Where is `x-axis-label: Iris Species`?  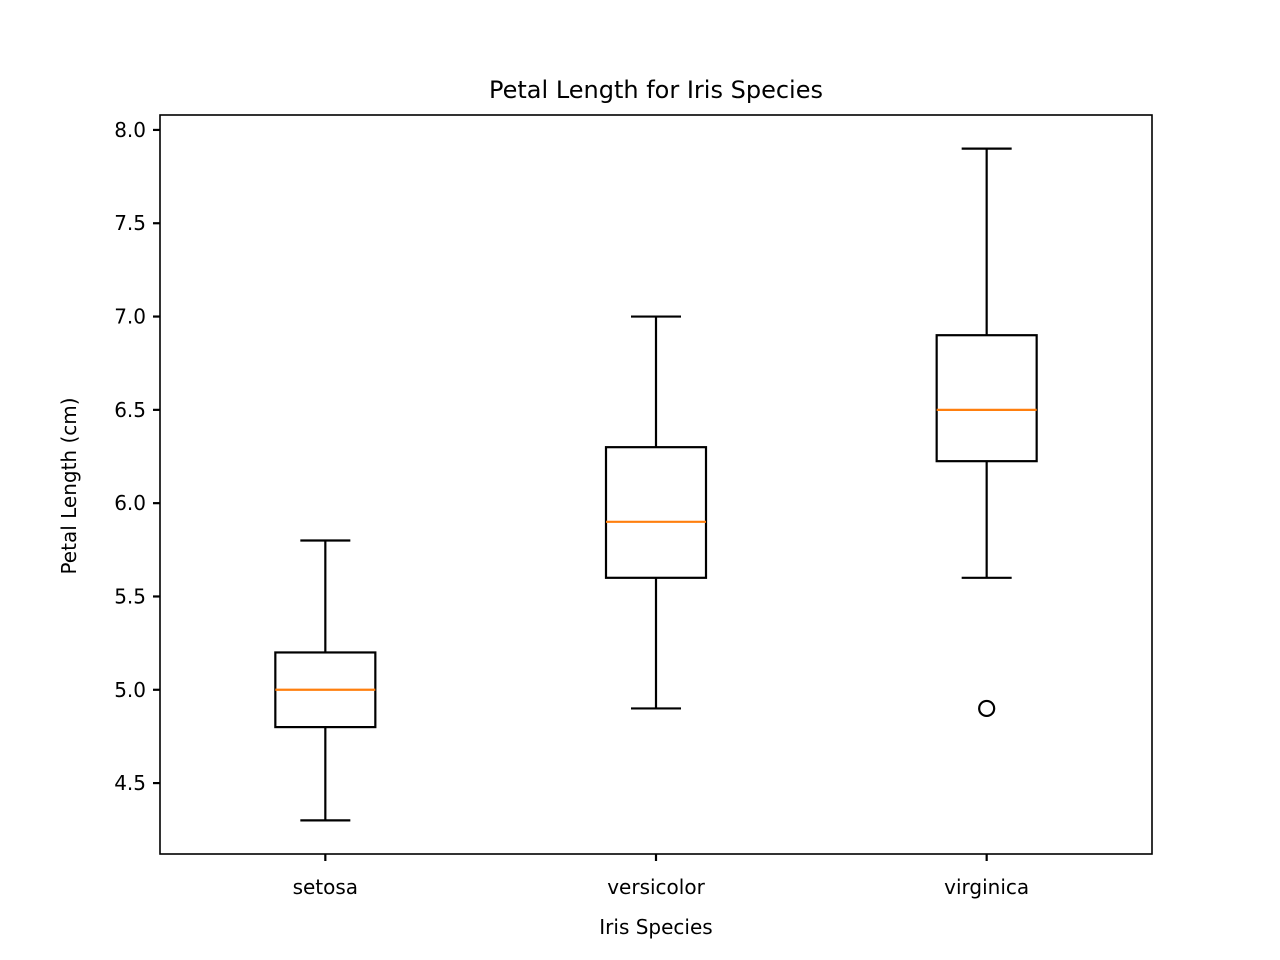 x-axis-label: Iris Species is located at coordinates (655, 927).